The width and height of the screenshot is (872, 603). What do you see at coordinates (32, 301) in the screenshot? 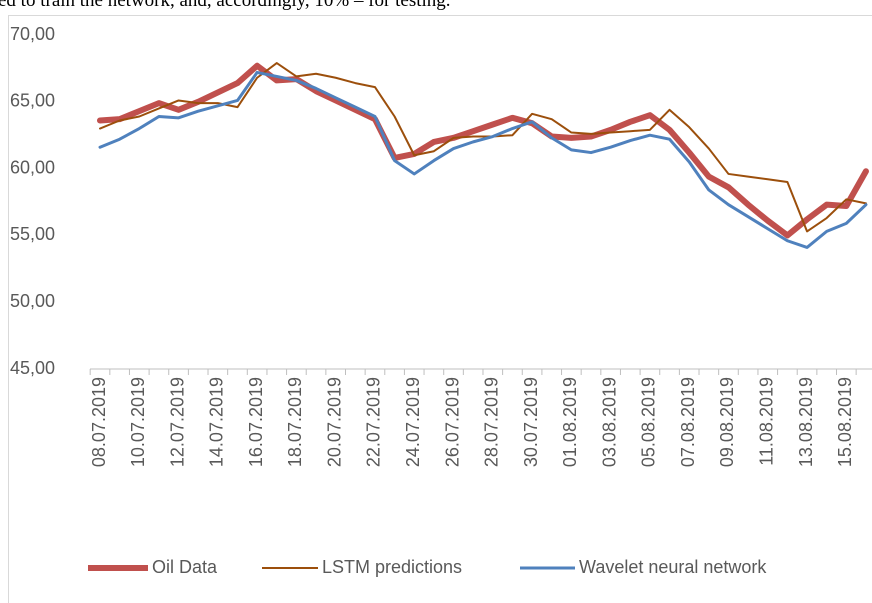
I see `y-tick-label: 50,00` at bounding box center [32, 301].